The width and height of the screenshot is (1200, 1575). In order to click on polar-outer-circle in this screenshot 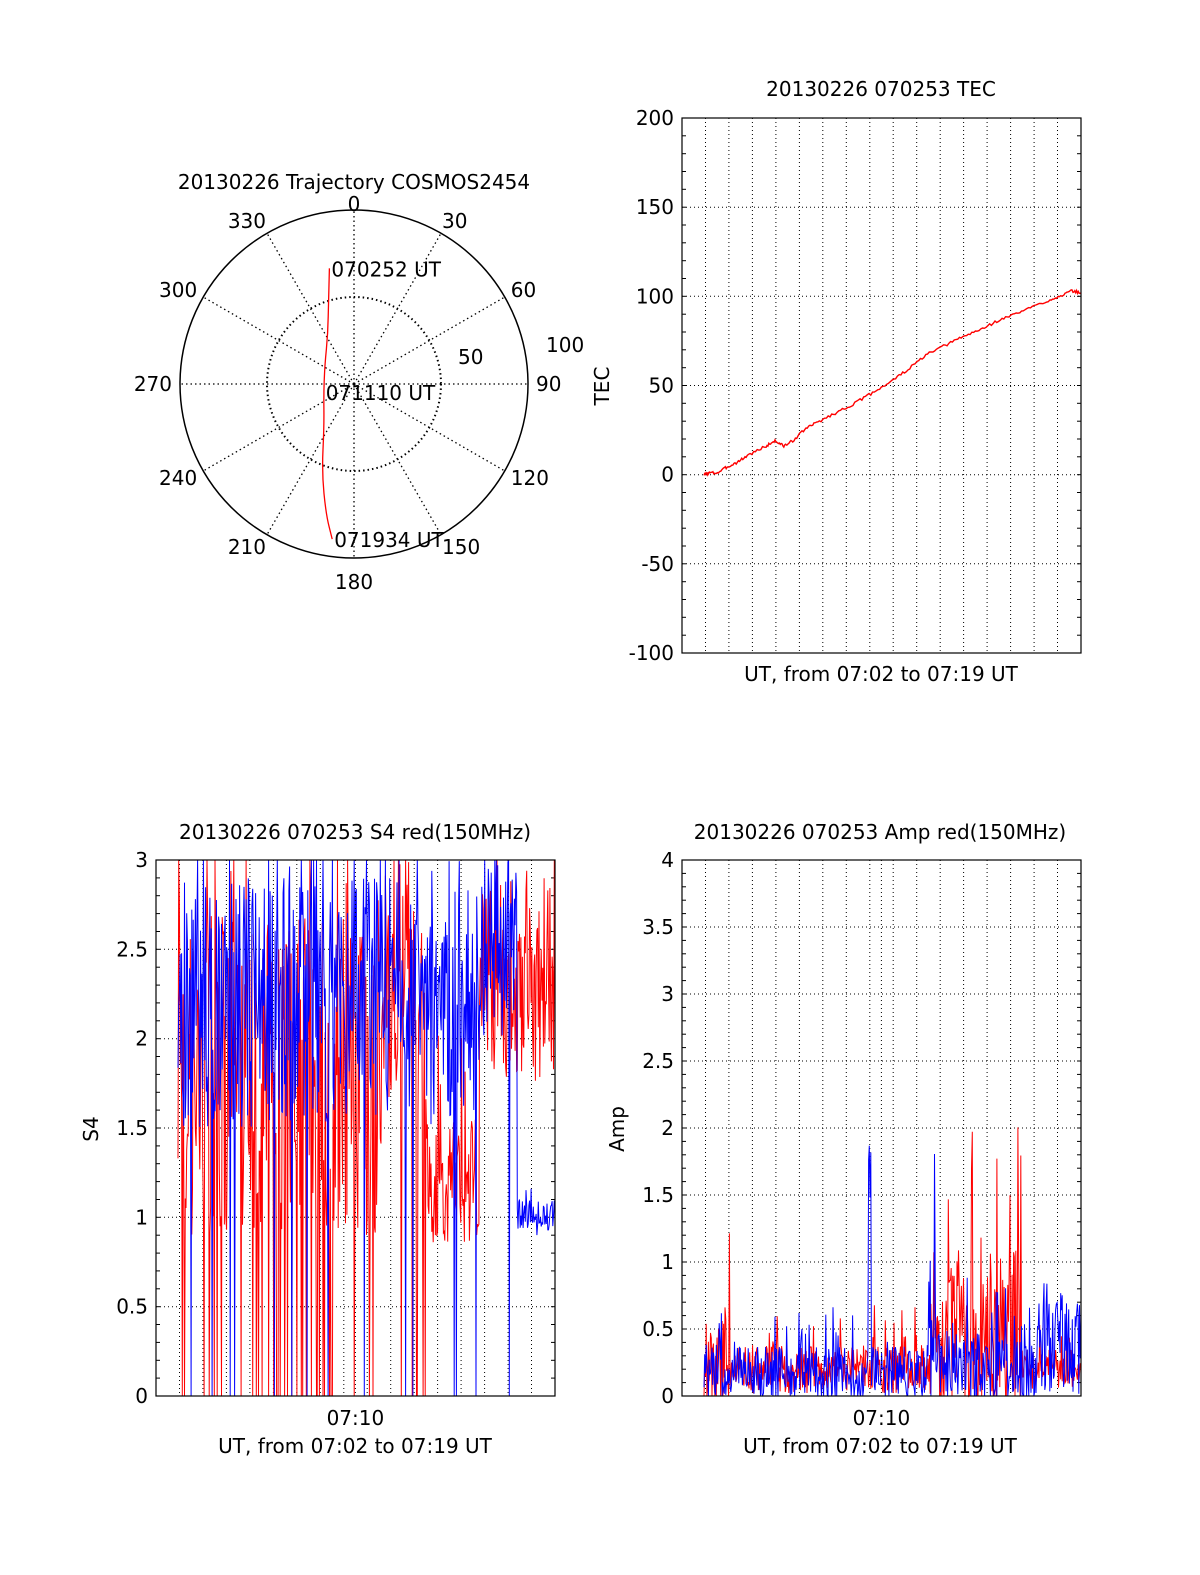, I will do `click(354, 384)`.